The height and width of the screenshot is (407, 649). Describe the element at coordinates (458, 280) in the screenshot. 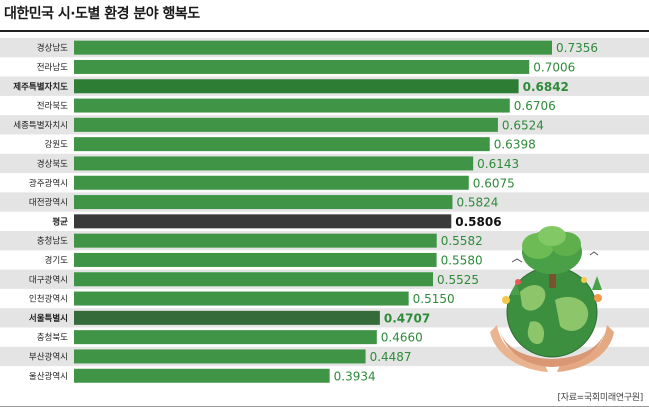

I see `value-label: 0.5525` at that location.